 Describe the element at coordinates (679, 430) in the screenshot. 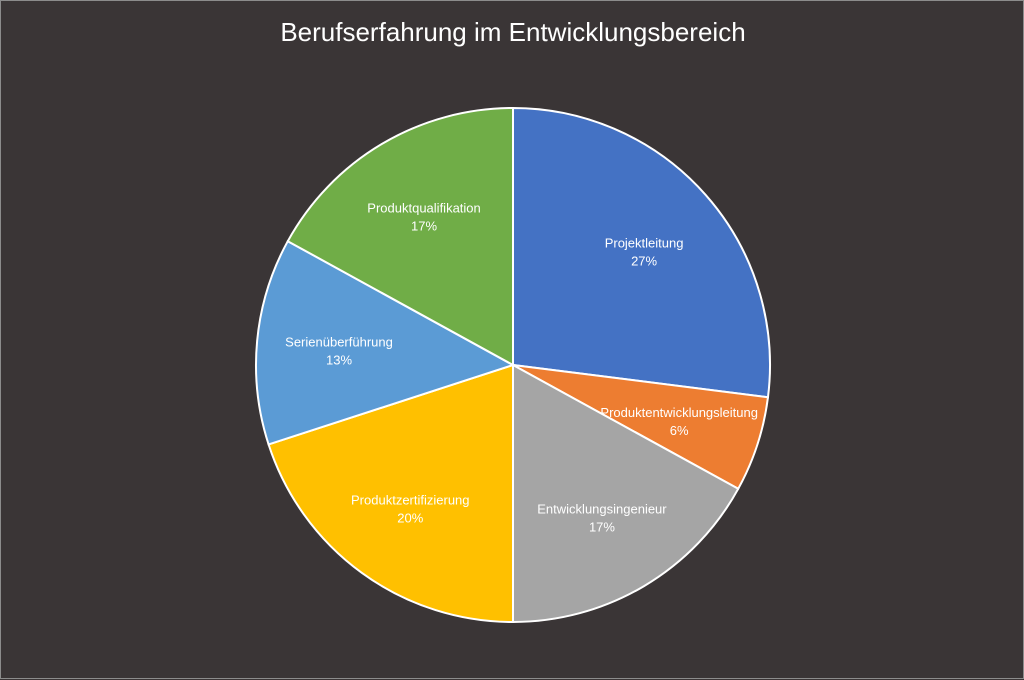

I see `slice-value-1: 6%` at that location.